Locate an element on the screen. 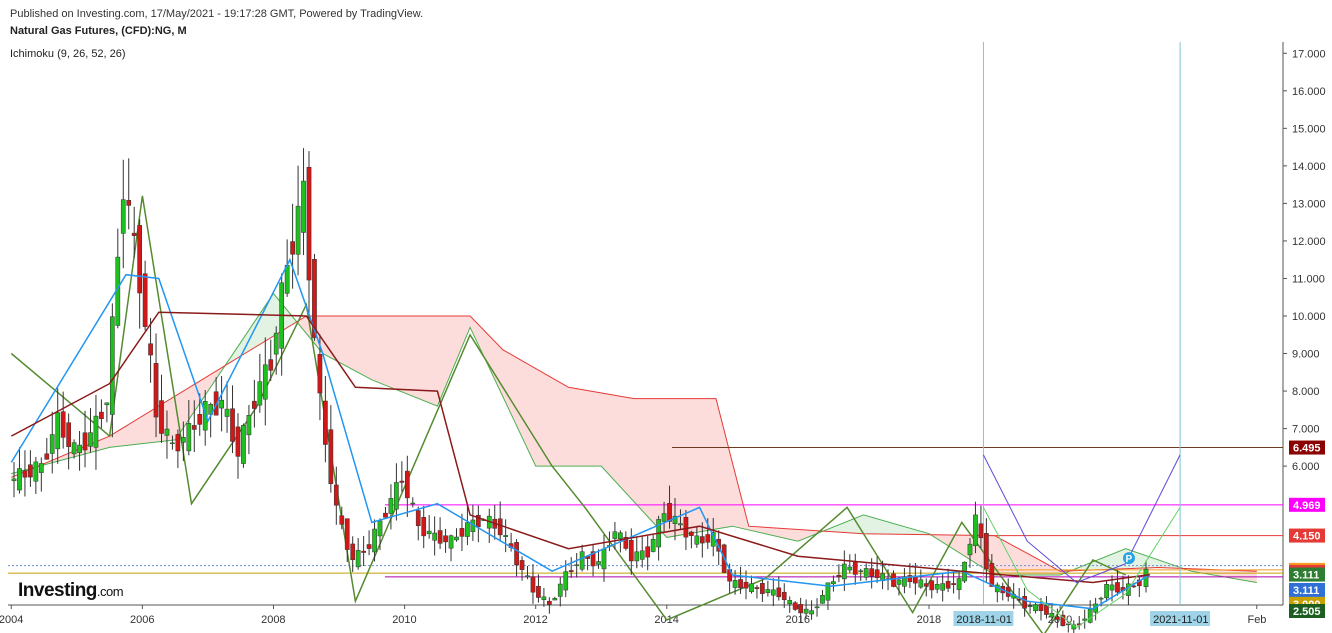 Image resolution: width=1332 pixels, height=633 pixels. logo-suffix: .com is located at coordinates (110, 591).